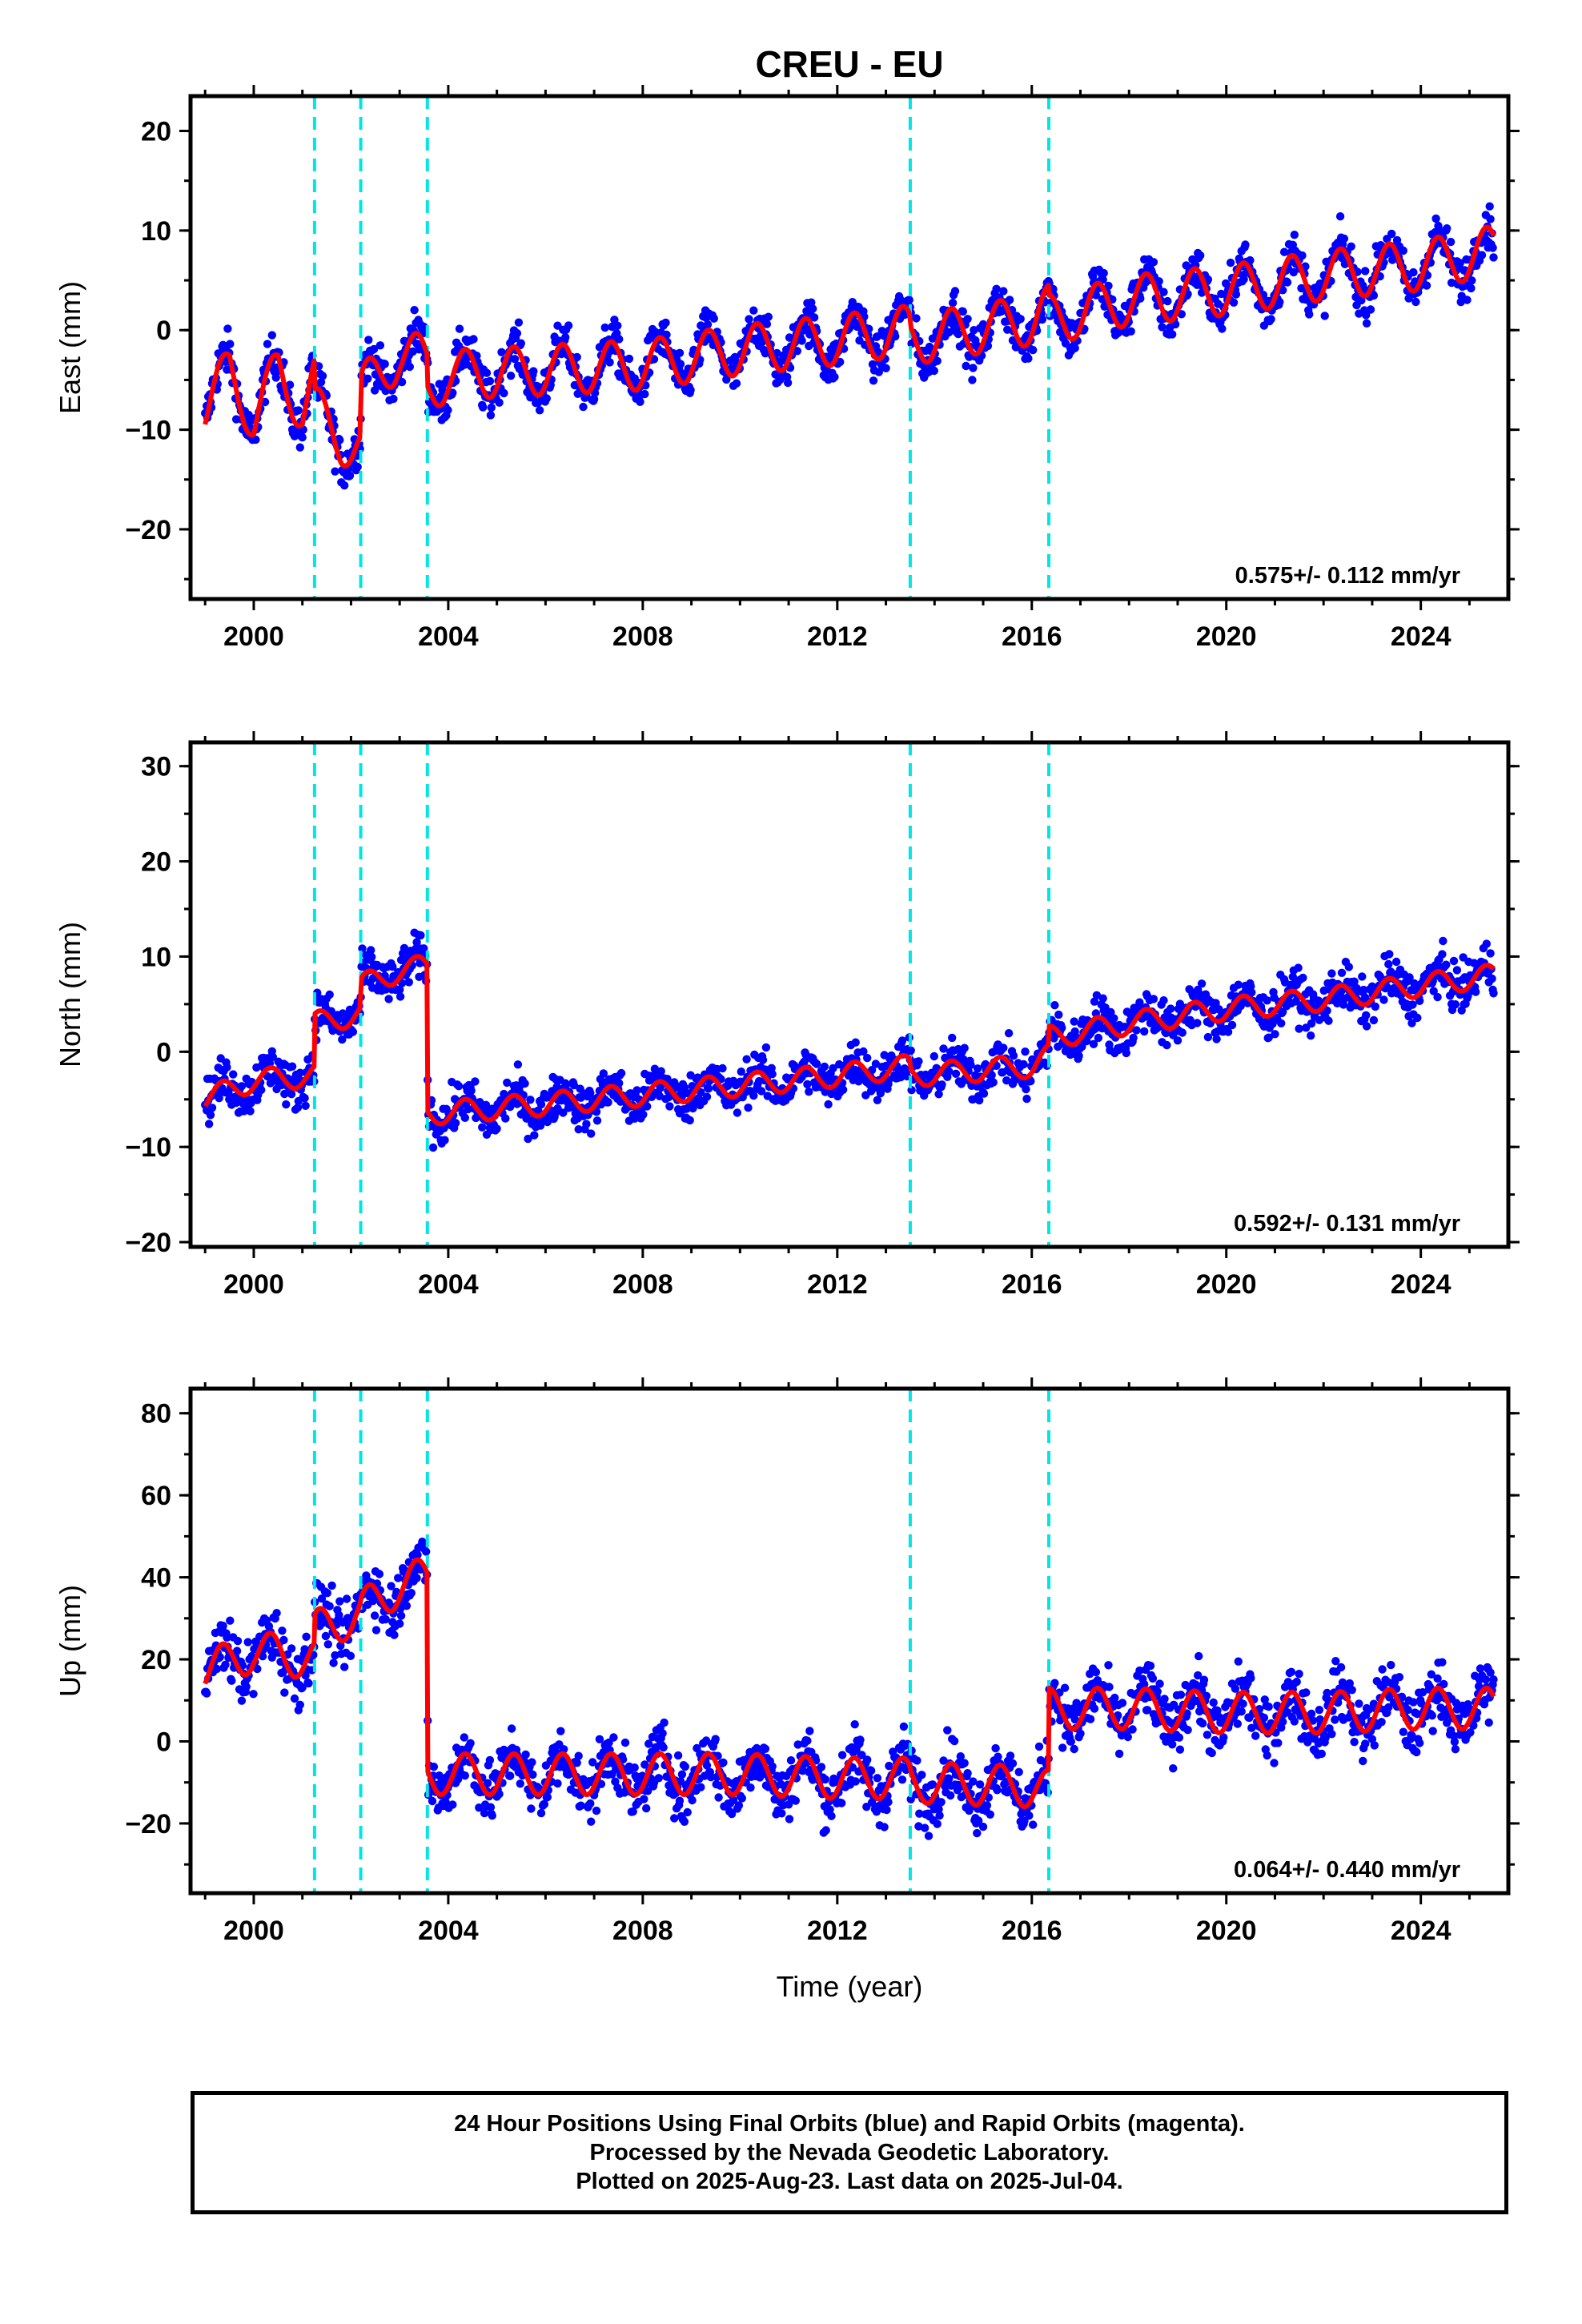  What do you see at coordinates (70, 995) in the screenshot?
I see `y-axis-label: North (mm)` at bounding box center [70, 995].